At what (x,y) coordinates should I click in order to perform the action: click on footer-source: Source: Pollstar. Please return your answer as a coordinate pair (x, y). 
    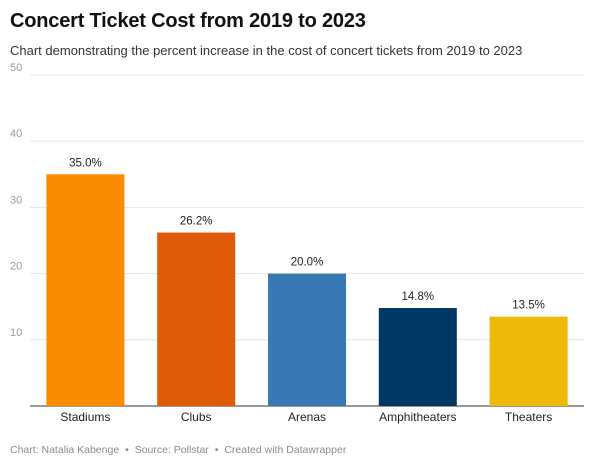
    Looking at the image, I should click on (171, 450).